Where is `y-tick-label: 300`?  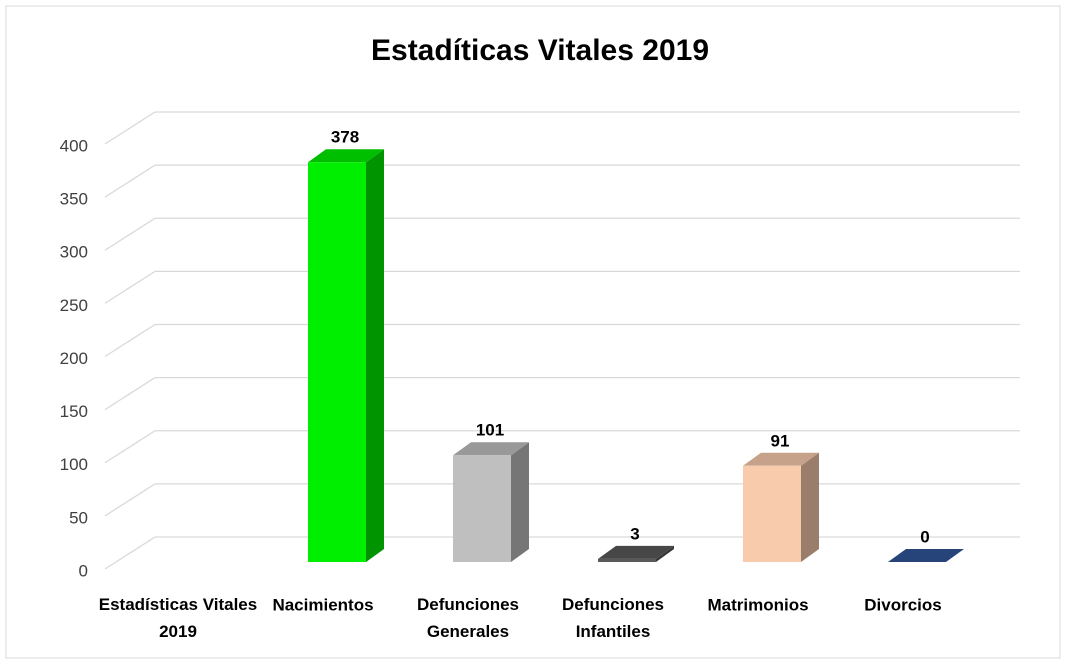 y-tick-label: 300 is located at coordinates (74, 252).